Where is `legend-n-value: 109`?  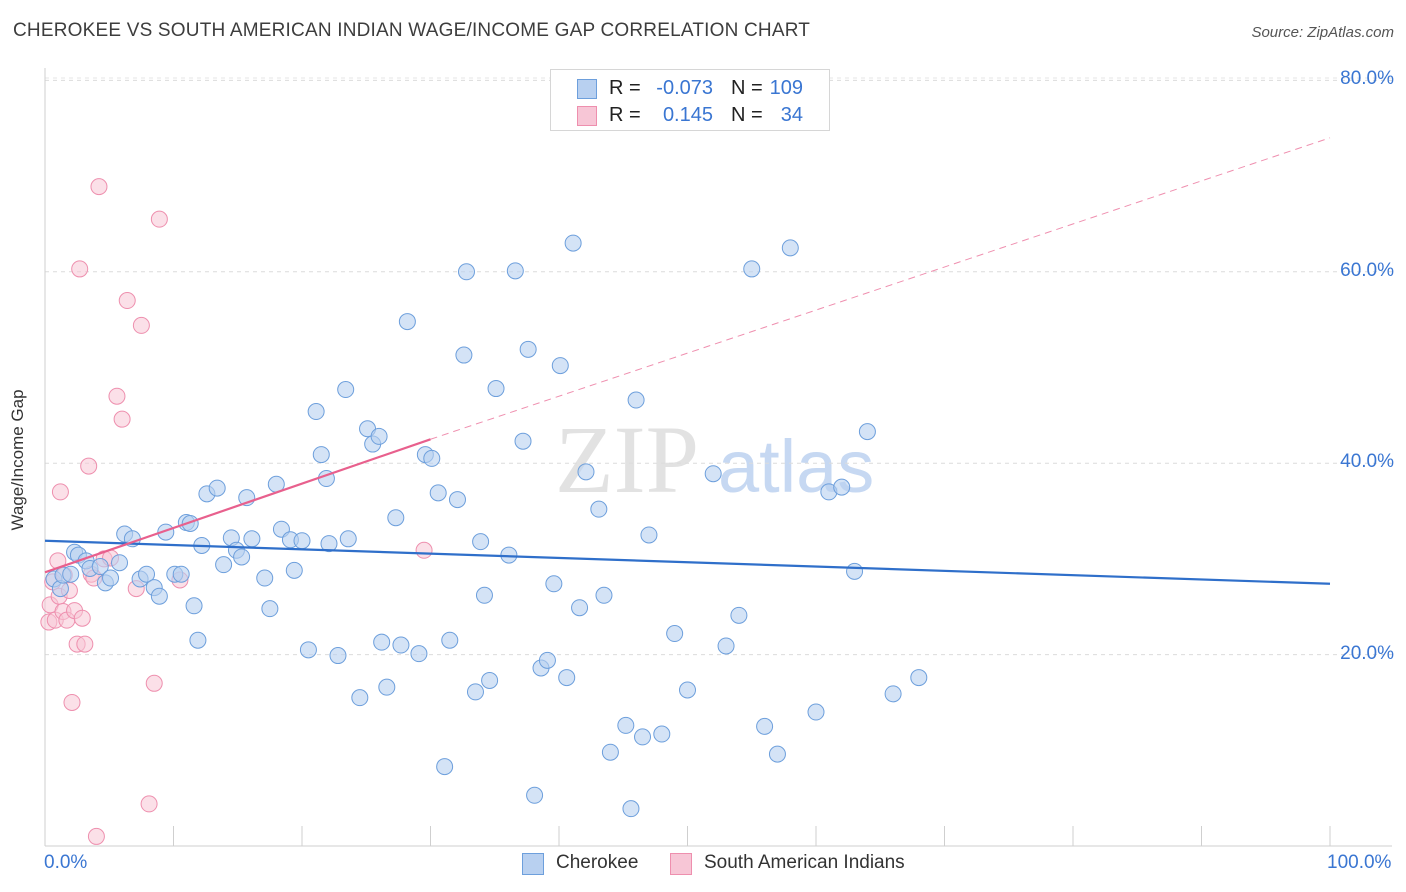
legend-n-value: 109 is located at coordinates (786, 88).